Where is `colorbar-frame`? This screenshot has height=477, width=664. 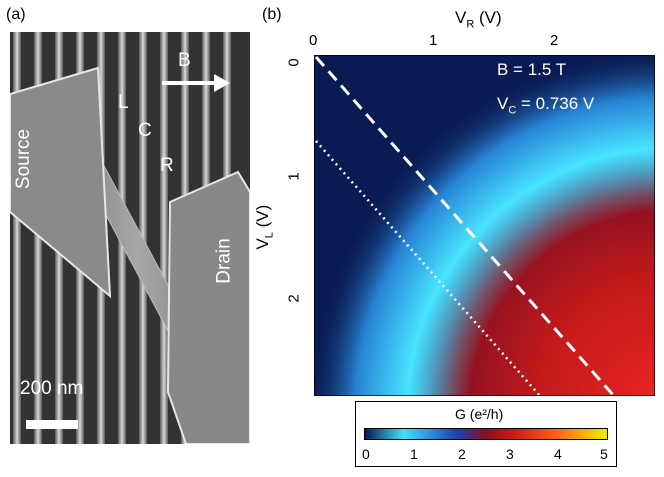
colorbar-frame is located at coordinates (486, 434).